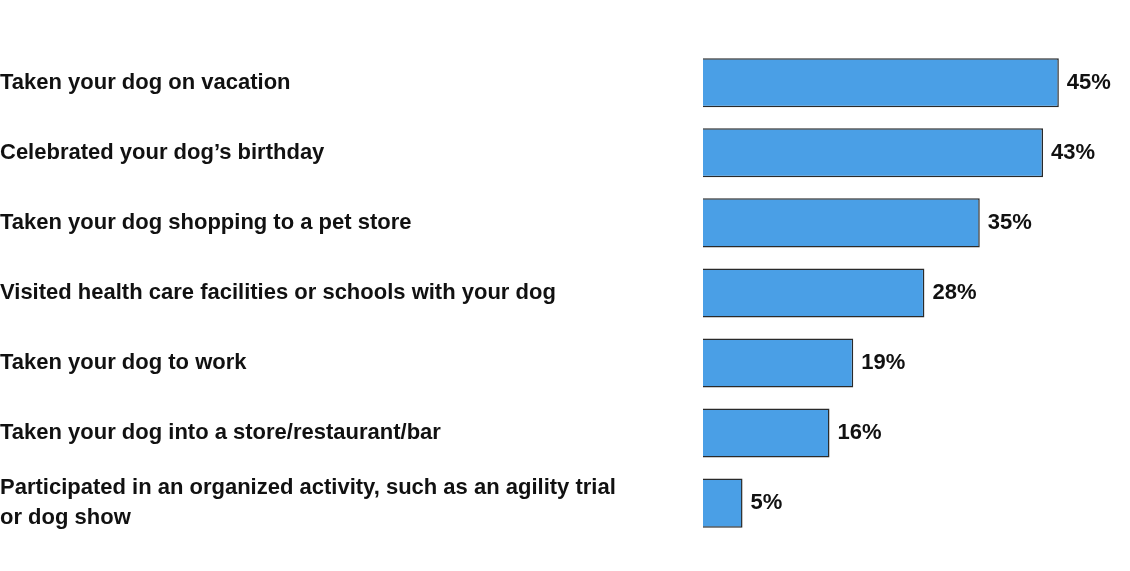 Image resolution: width=1130 pixels, height=571 pixels. Describe the element at coordinates (954, 291) in the screenshot. I see `data-label: 28%` at that location.